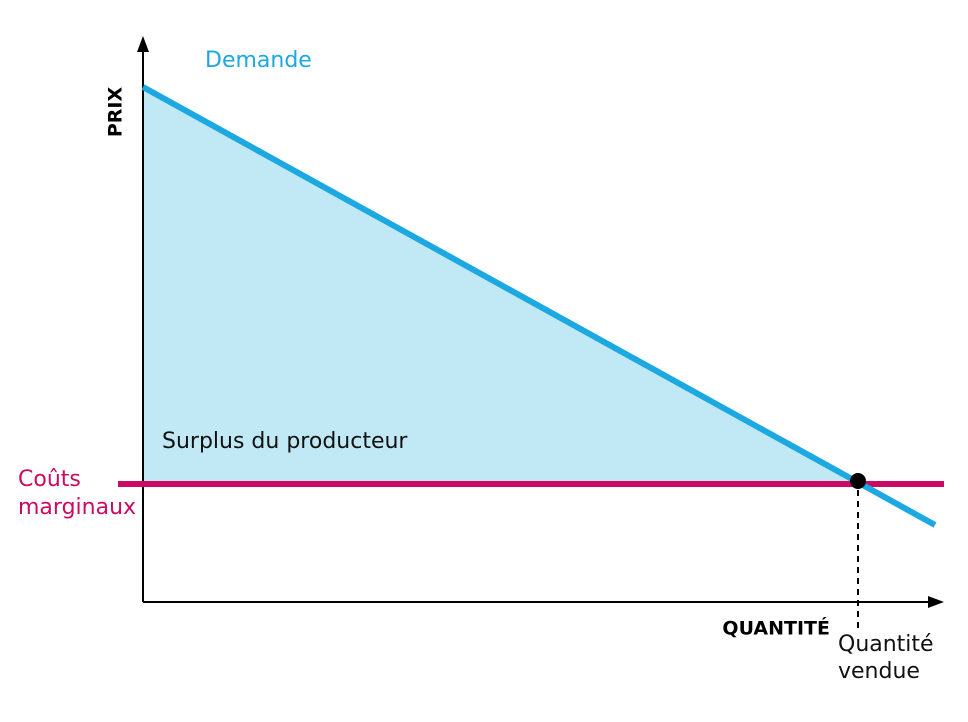 This screenshot has width=968, height=722. What do you see at coordinates (258, 60) in the screenshot?
I see `demand-label: Demande` at bounding box center [258, 60].